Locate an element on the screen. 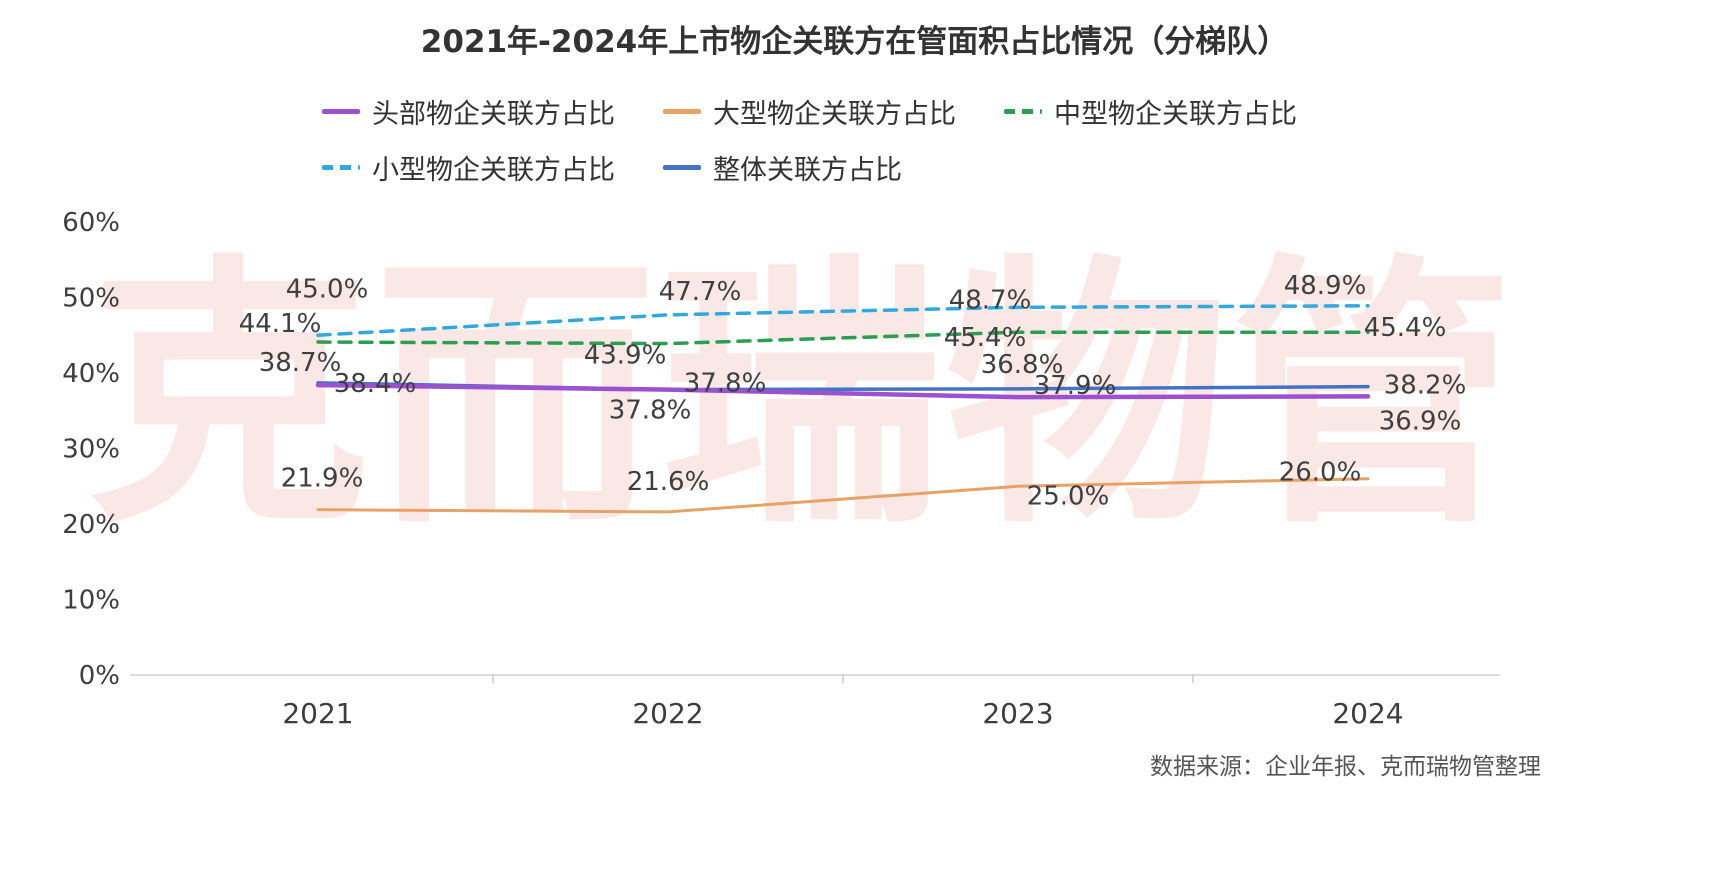  legend-item: 整体关联方占比 is located at coordinates (782, 167).